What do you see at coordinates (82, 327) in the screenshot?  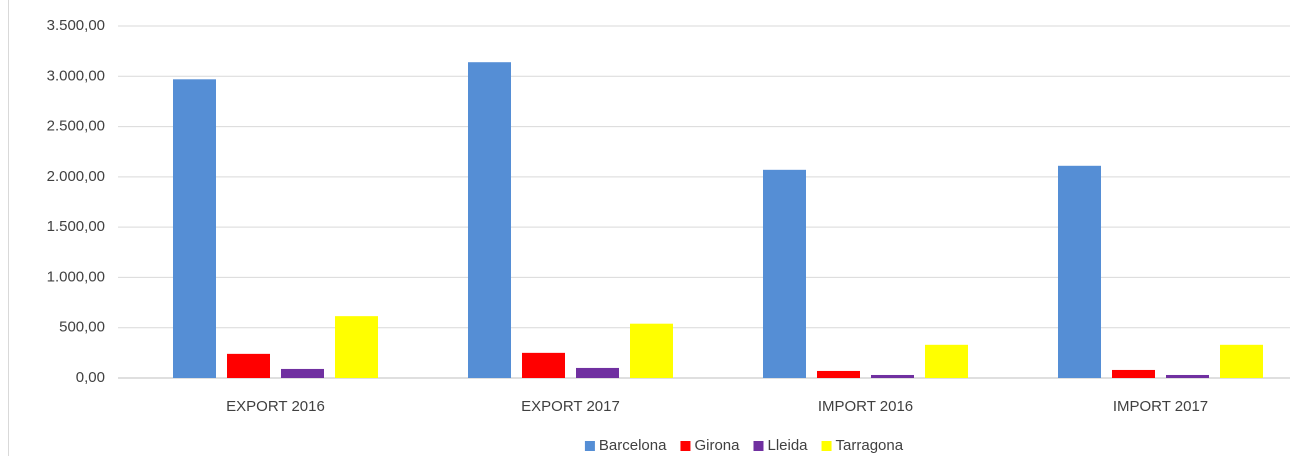 I see `y-tick-label: 500,00` at bounding box center [82, 327].